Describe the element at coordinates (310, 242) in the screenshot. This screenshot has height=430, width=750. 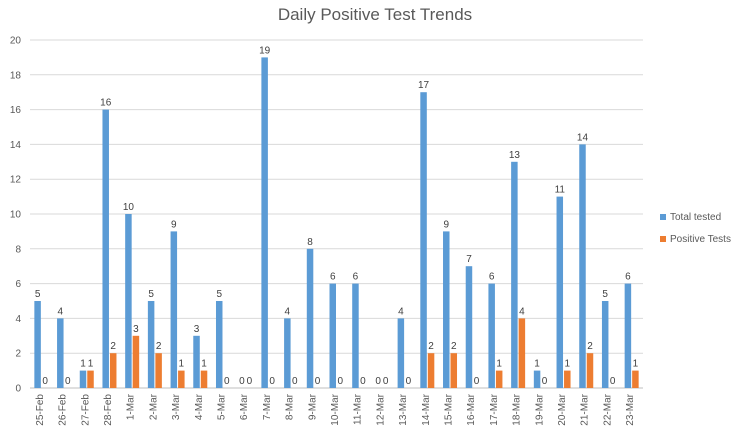
I see `data-label: 8` at that location.